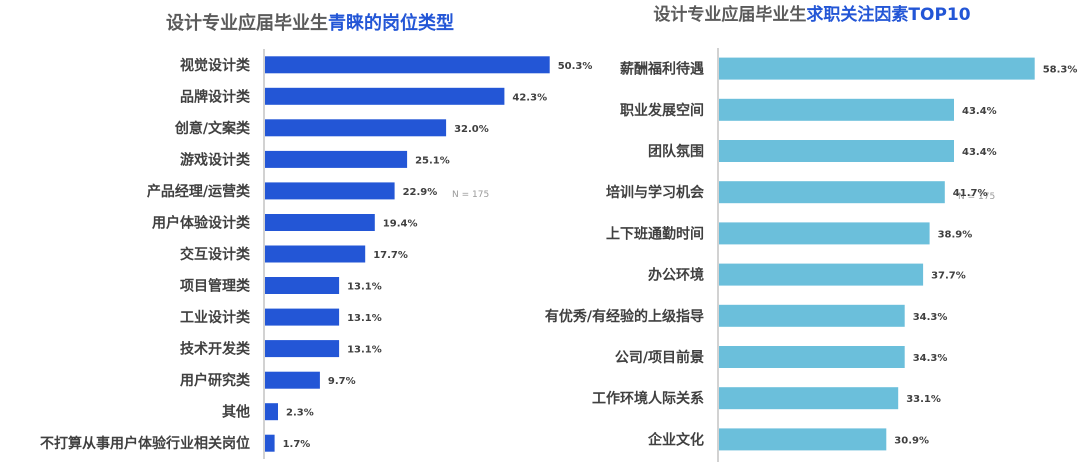 The height and width of the screenshot is (468, 1080). What do you see at coordinates (1060, 70) in the screenshot?
I see `right-chart-value-label: 58.3%` at bounding box center [1060, 70].